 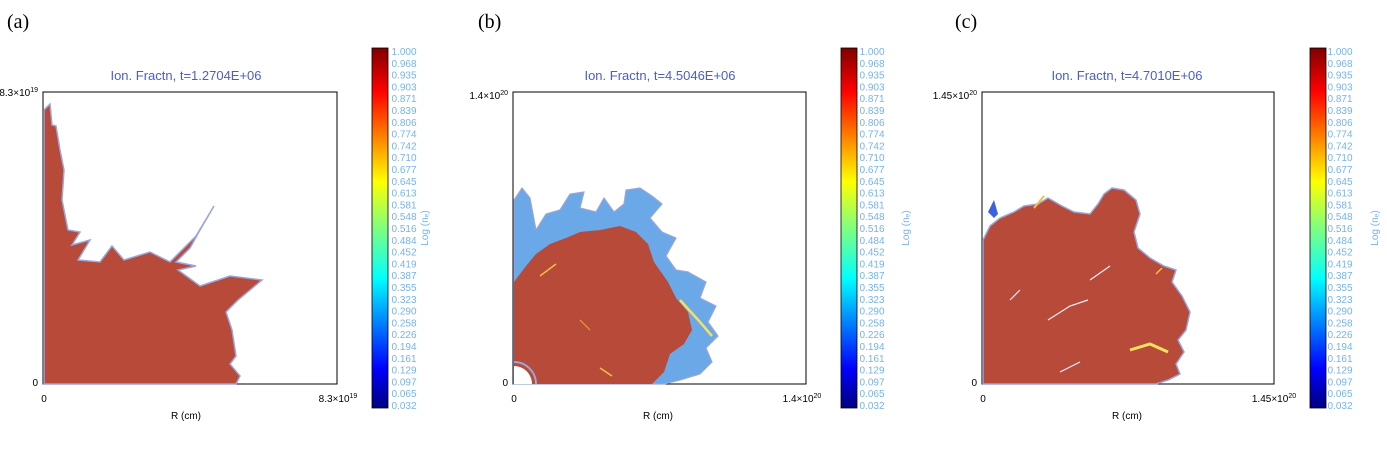 I want to click on panel-title: Ion. Fractn, t=4.5046E+06, so click(x=659, y=75).